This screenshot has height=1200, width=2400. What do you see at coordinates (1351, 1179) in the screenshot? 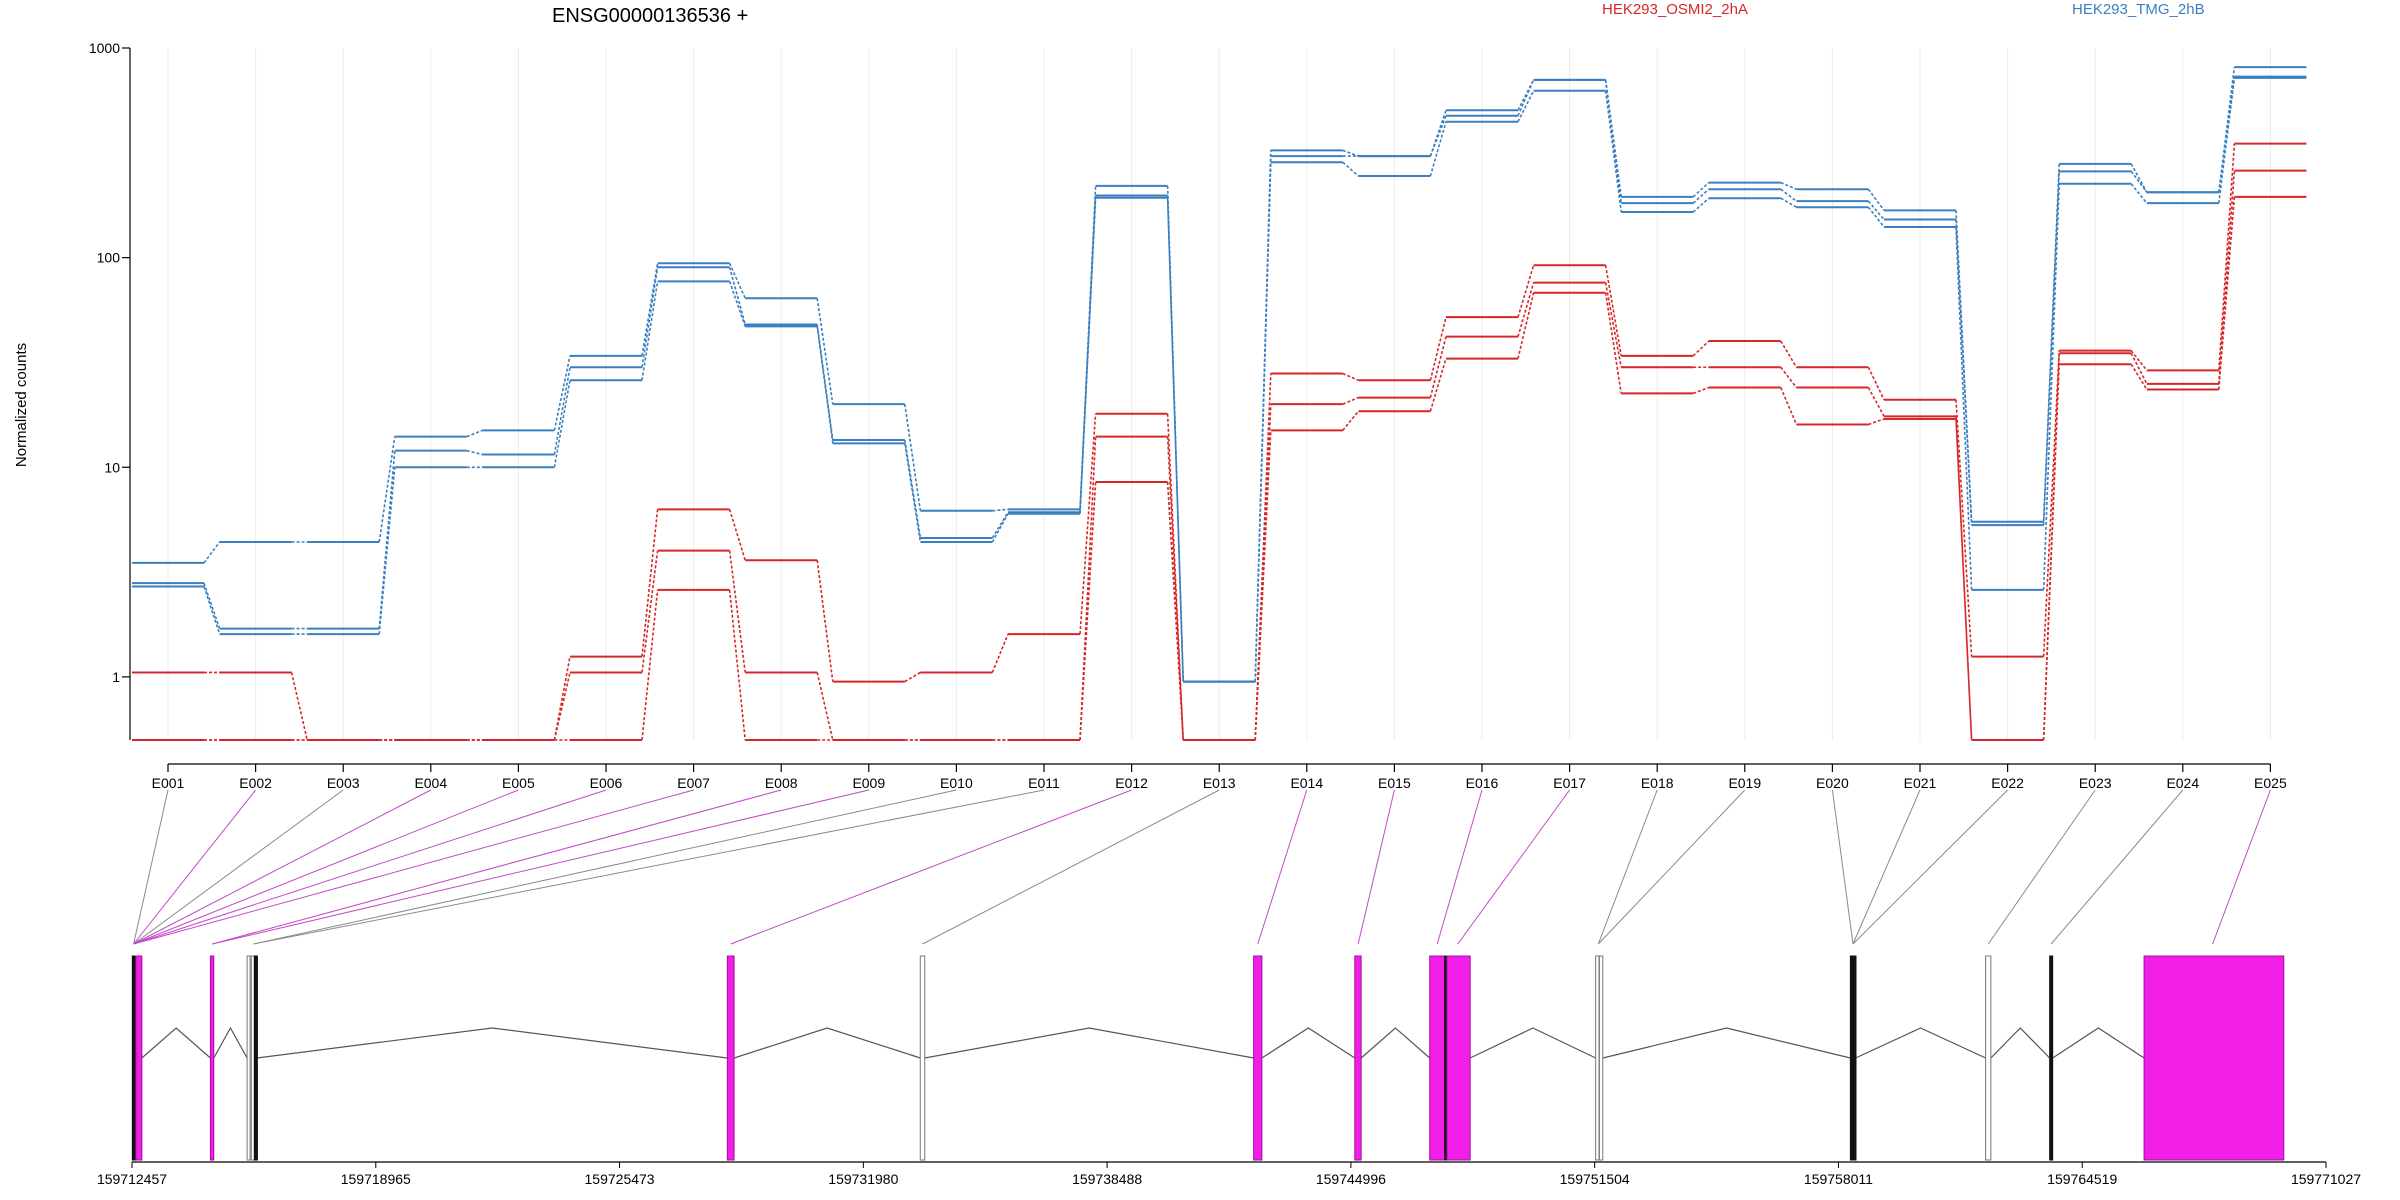
I see `genomic-tick-label: 159744996` at bounding box center [1351, 1179].